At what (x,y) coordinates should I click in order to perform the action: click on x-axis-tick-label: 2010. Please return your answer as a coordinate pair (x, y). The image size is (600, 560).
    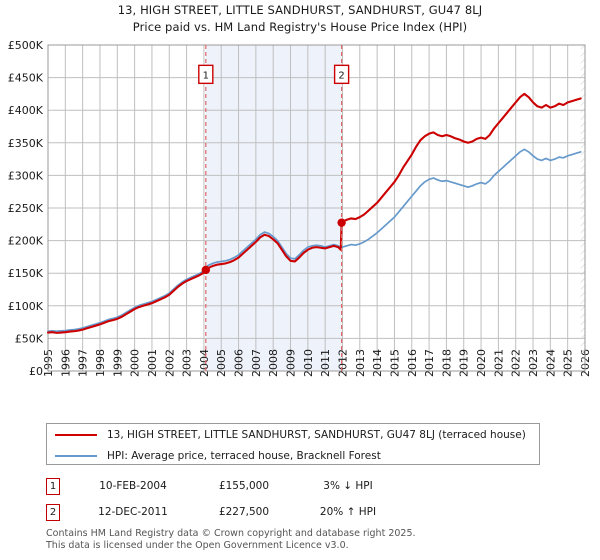
    Looking at the image, I should click on (308, 363).